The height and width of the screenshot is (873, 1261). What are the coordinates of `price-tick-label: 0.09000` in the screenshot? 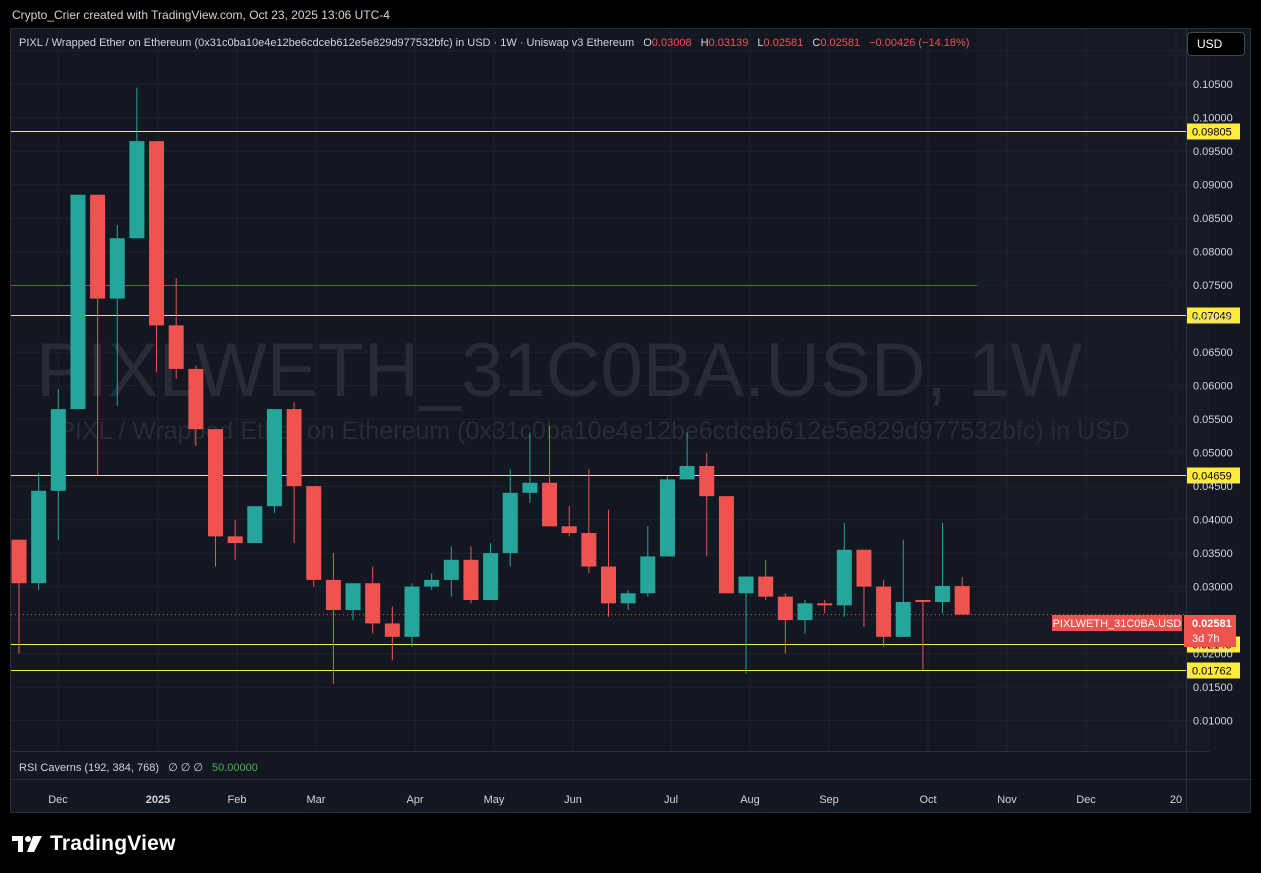 It's located at (1213, 186).